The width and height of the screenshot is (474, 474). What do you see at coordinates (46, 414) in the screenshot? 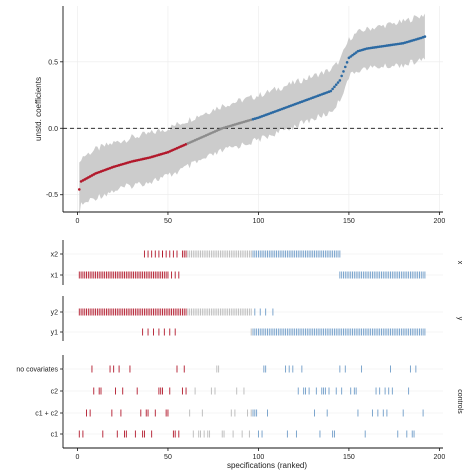
I see `category-label: c1 + c2` at bounding box center [46, 414].